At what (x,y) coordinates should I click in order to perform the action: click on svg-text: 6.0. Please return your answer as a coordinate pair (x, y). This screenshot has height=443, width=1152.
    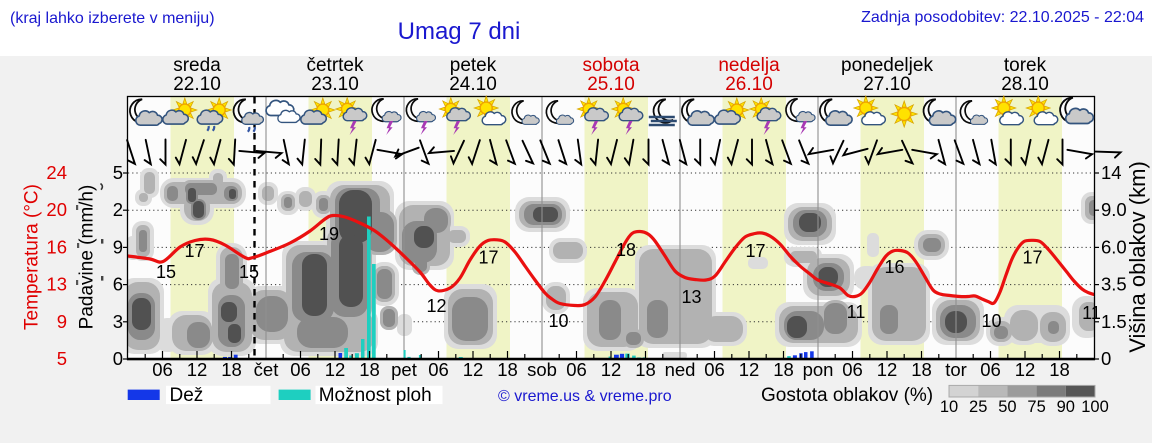
    Looking at the image, I should click on (1114, 246).